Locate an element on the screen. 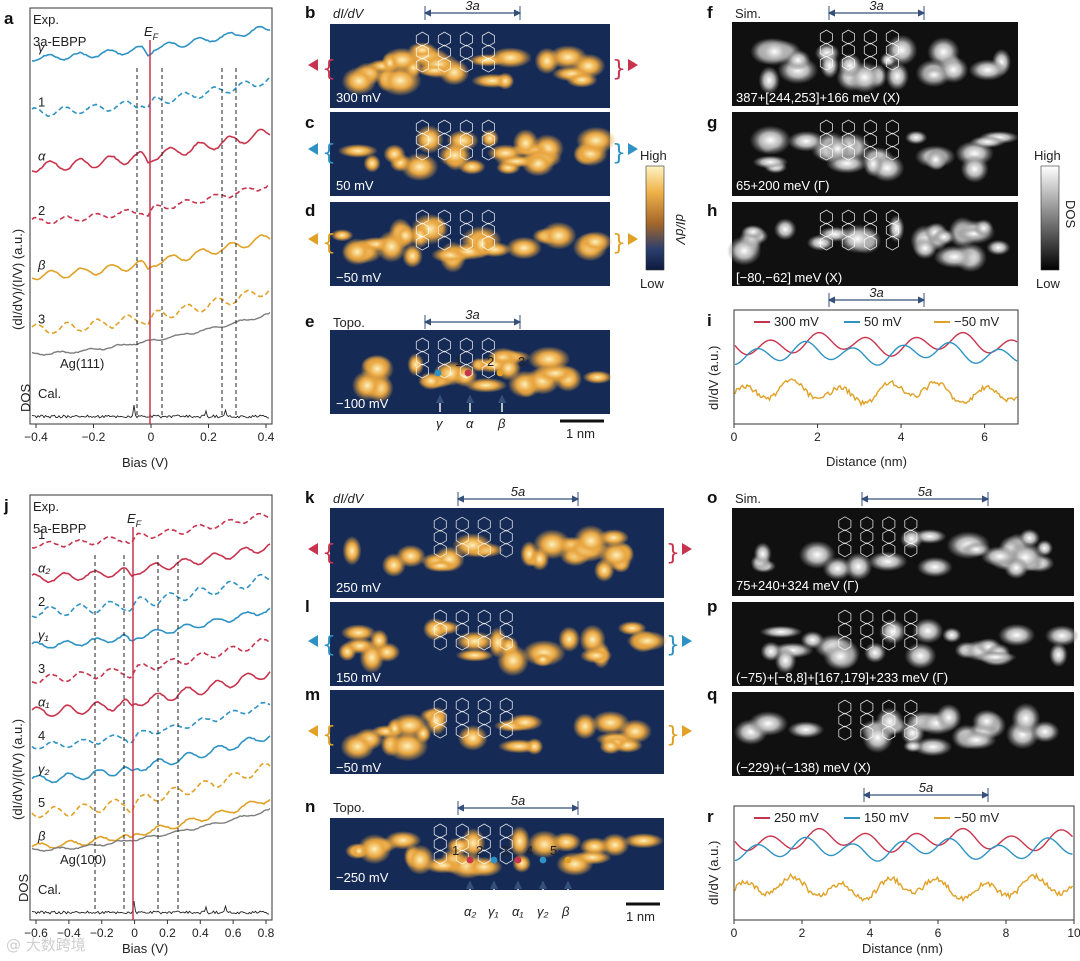  spectra-panel-a: γ 1 α 2 β 3 Ag(111) Cal. EF −0.4 −0.2 0 0.2 0.4 is located at coordinates (149, 225).